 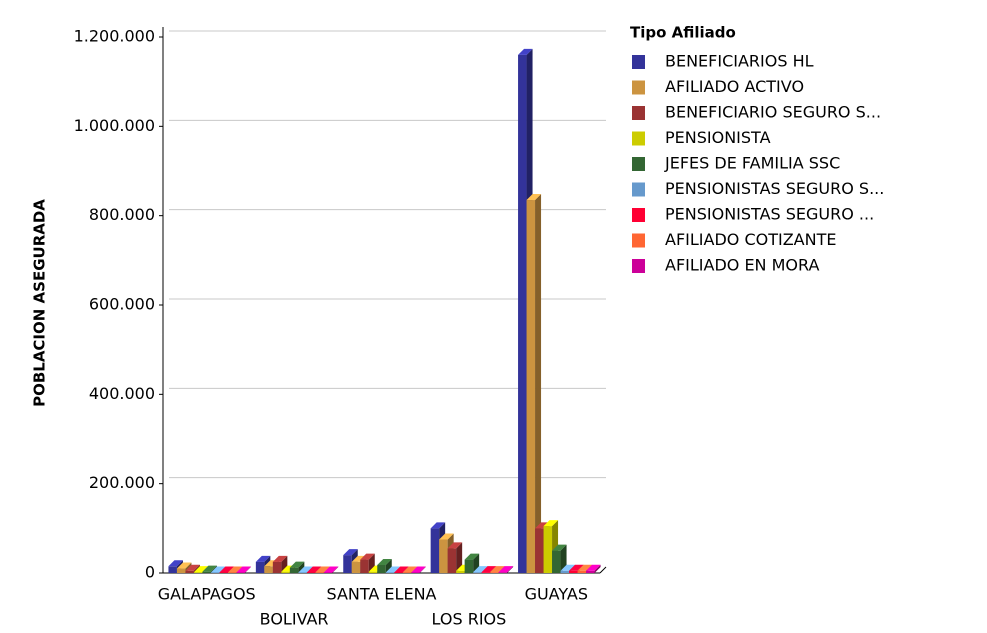 I want to click on x-tick-label: GUAYAS, so click(x=556, y=594).